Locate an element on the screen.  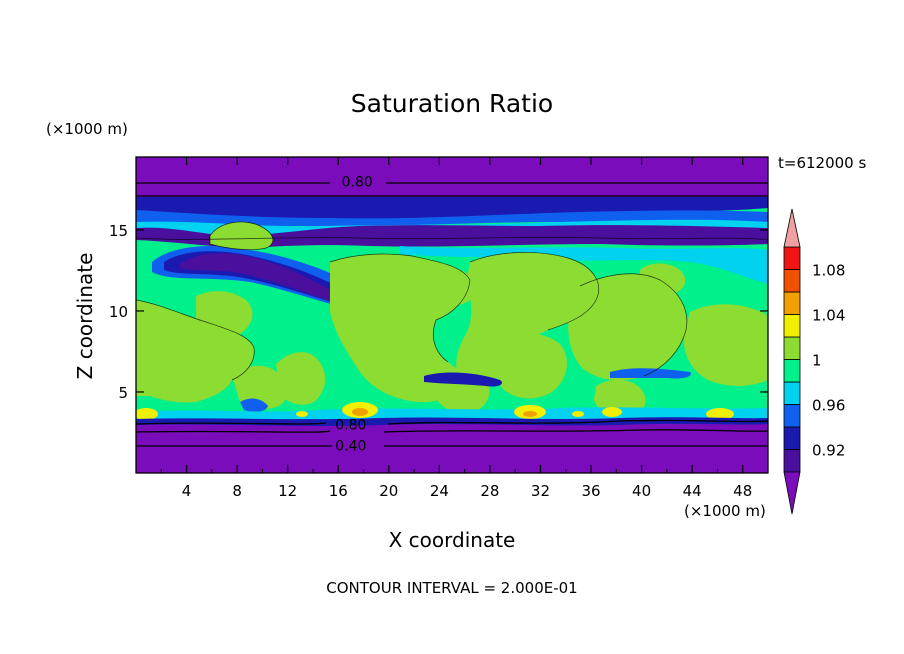
colorbar-label: 0.96 is located at coordinates (828, 406).